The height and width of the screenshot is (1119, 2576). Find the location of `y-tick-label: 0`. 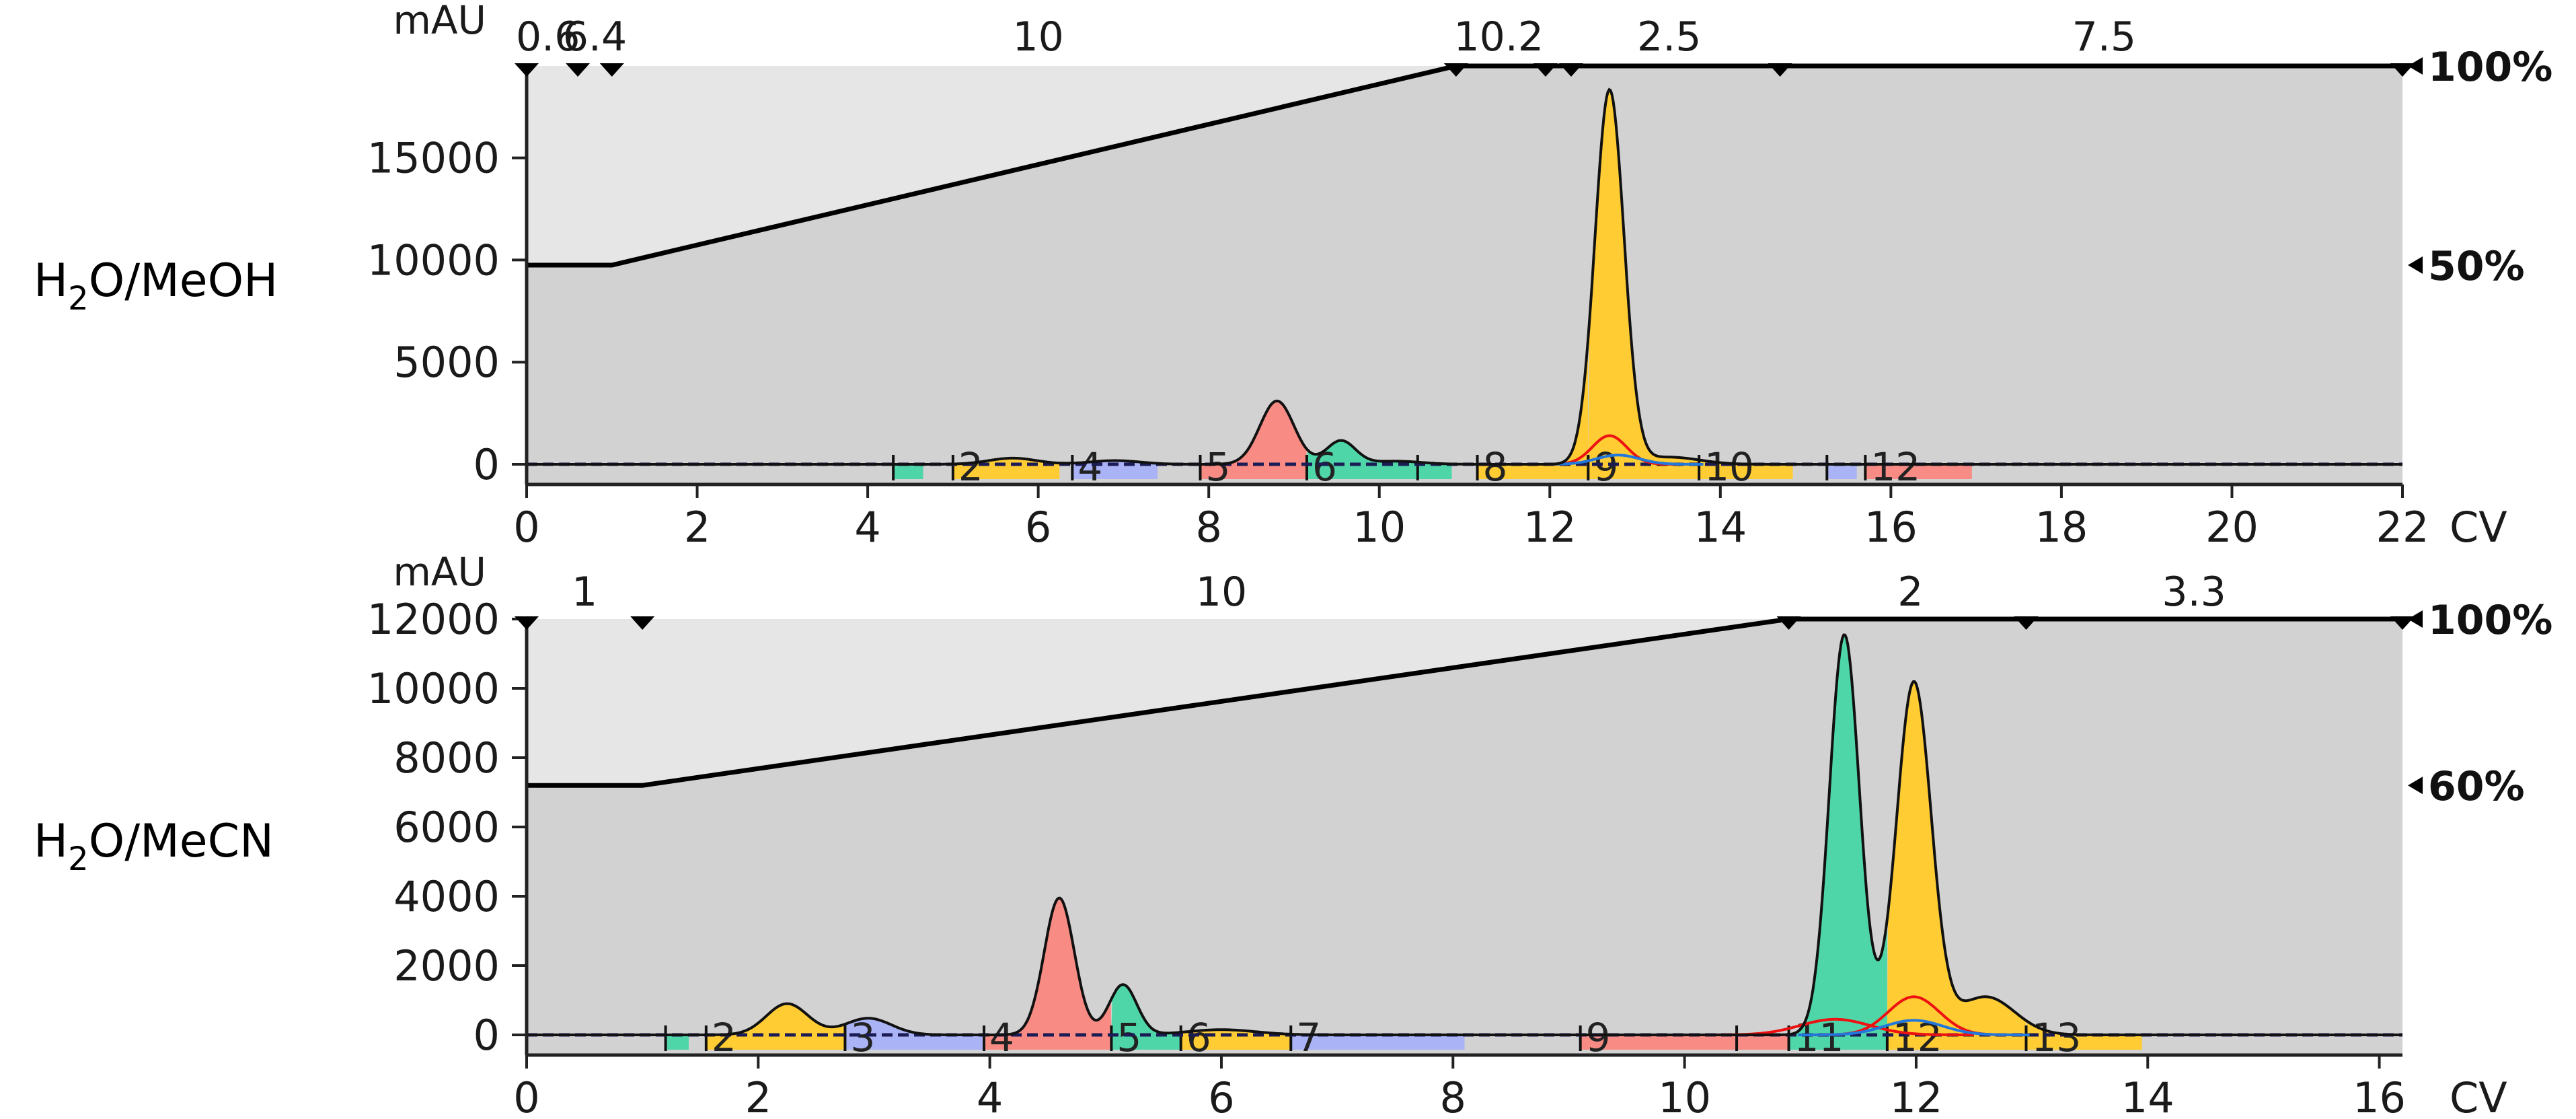

y-tick-label: 0 is located at coordinates (486, 464).